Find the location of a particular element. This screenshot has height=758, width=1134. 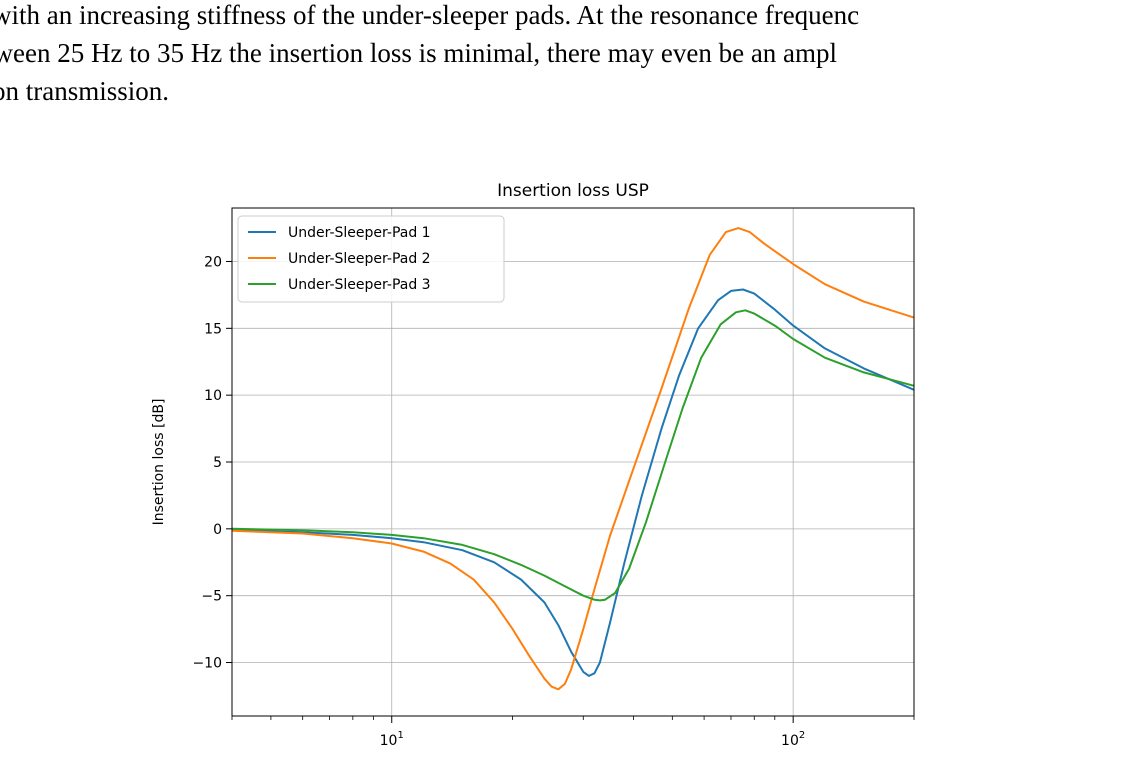

chart-title: Insertion loss USP is located at coordinates (573, 191).